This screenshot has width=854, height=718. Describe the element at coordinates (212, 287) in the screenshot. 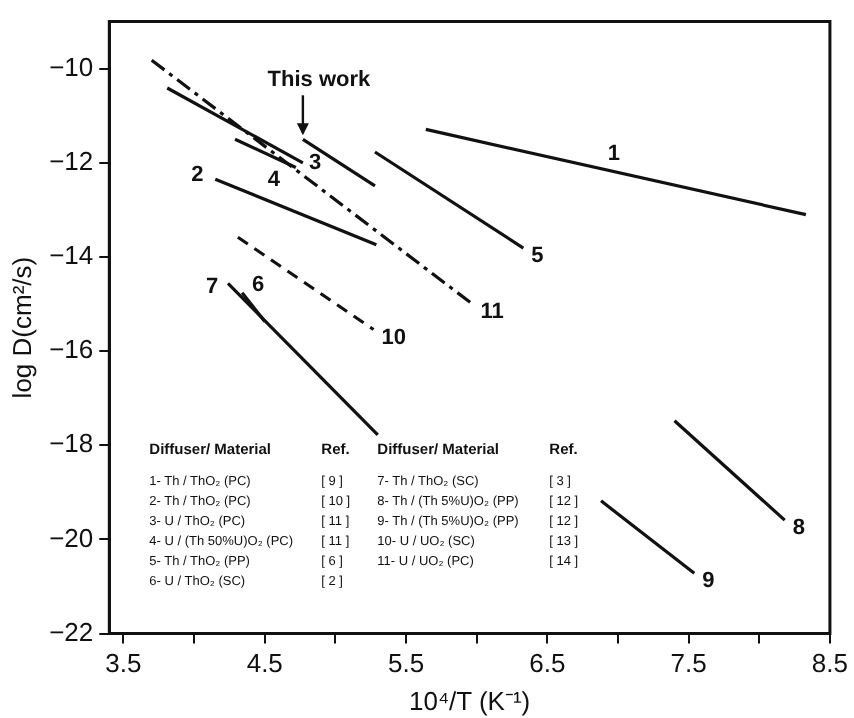

I see `series-label: 7` at that location.